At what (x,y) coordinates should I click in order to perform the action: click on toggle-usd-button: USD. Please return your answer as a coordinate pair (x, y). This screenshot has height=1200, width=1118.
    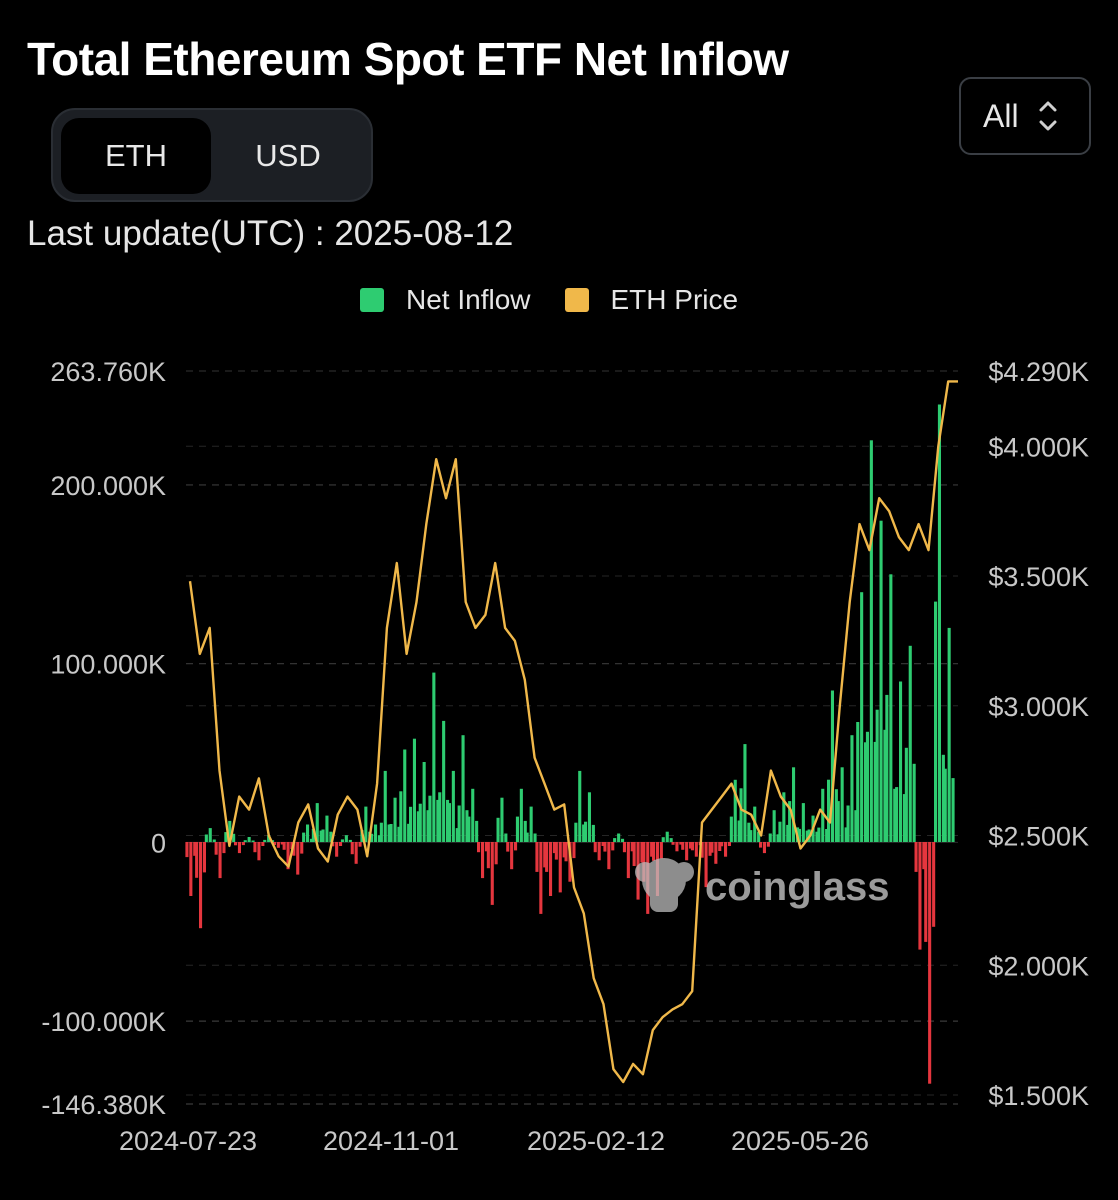
    Looking at the image, I should click on (288, 155).